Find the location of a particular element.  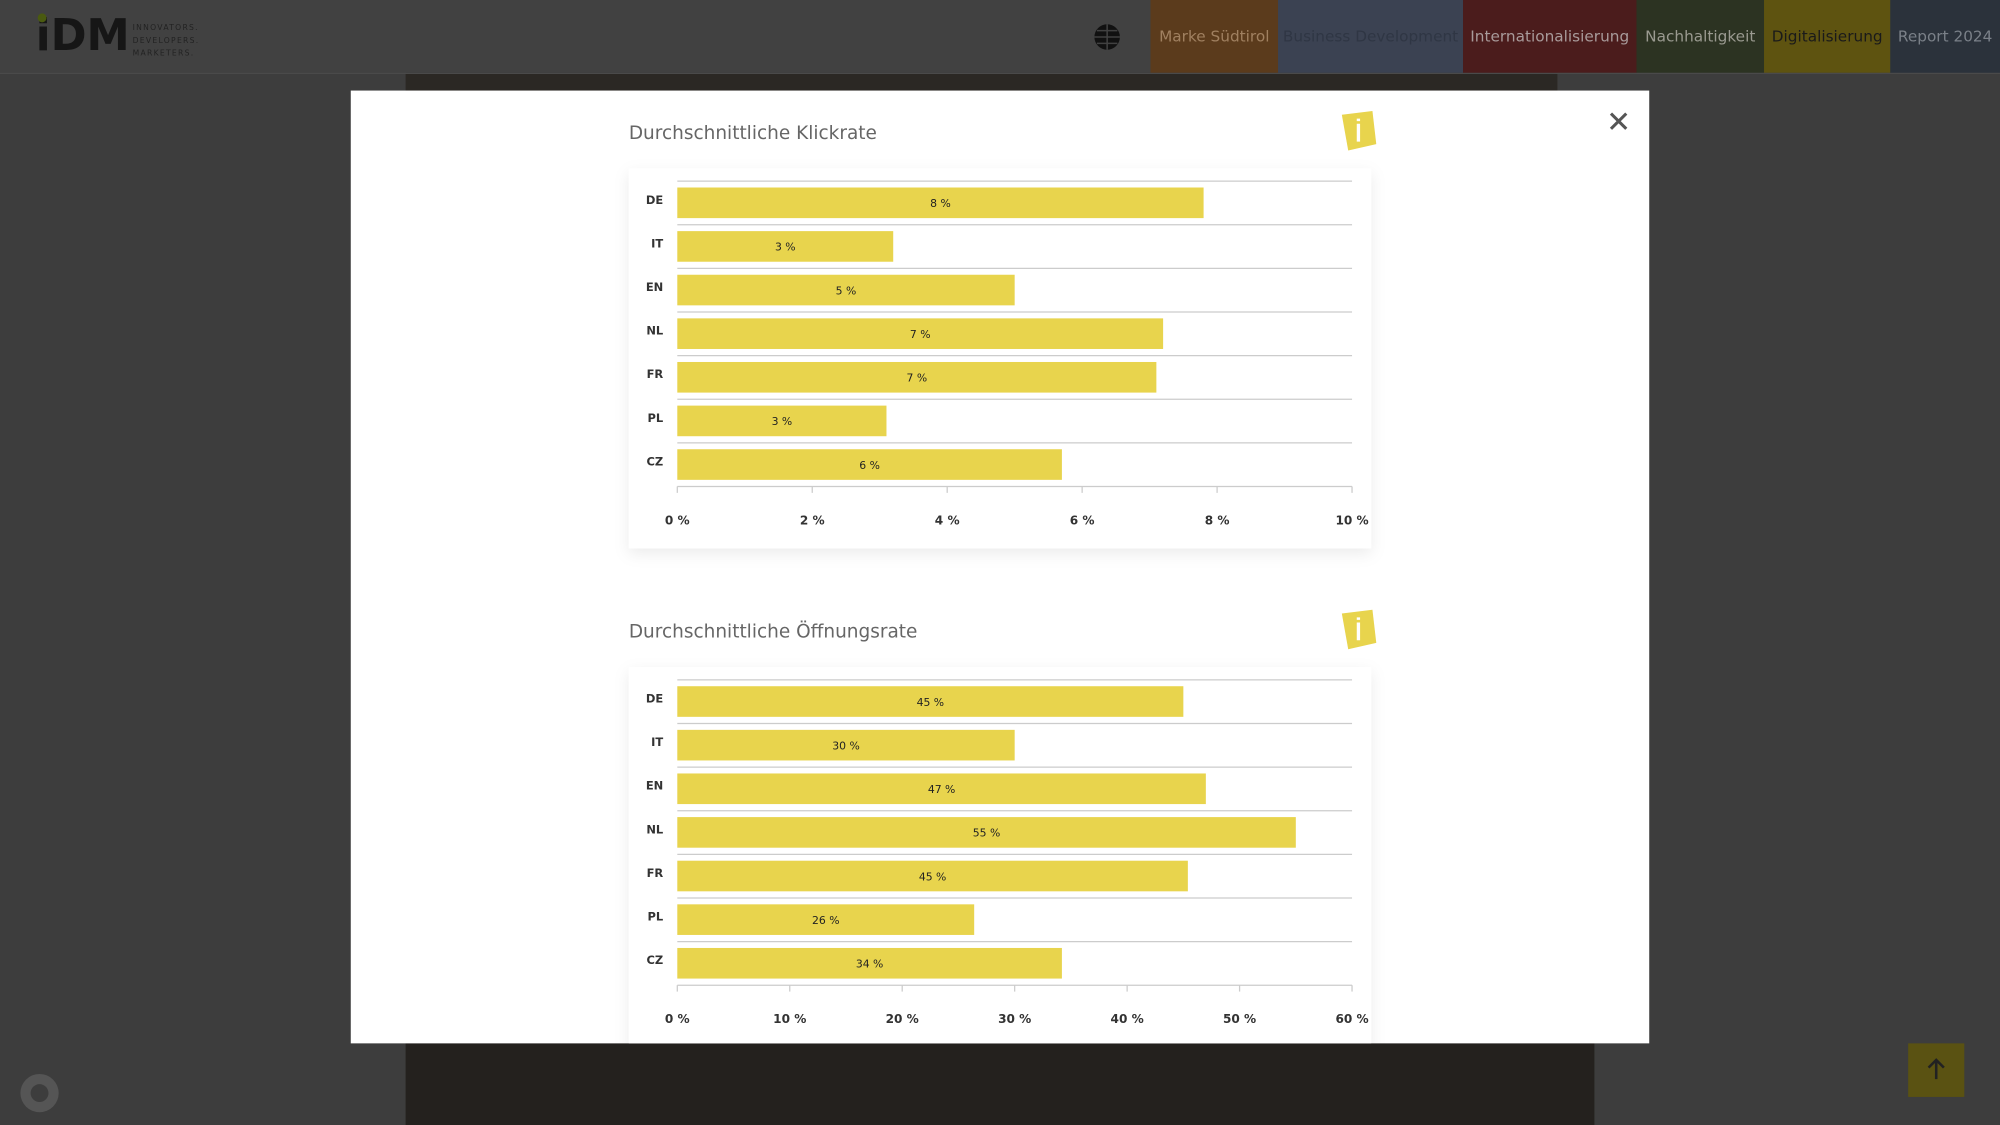

value-label: 5 % is located at coordinates (846, 290).